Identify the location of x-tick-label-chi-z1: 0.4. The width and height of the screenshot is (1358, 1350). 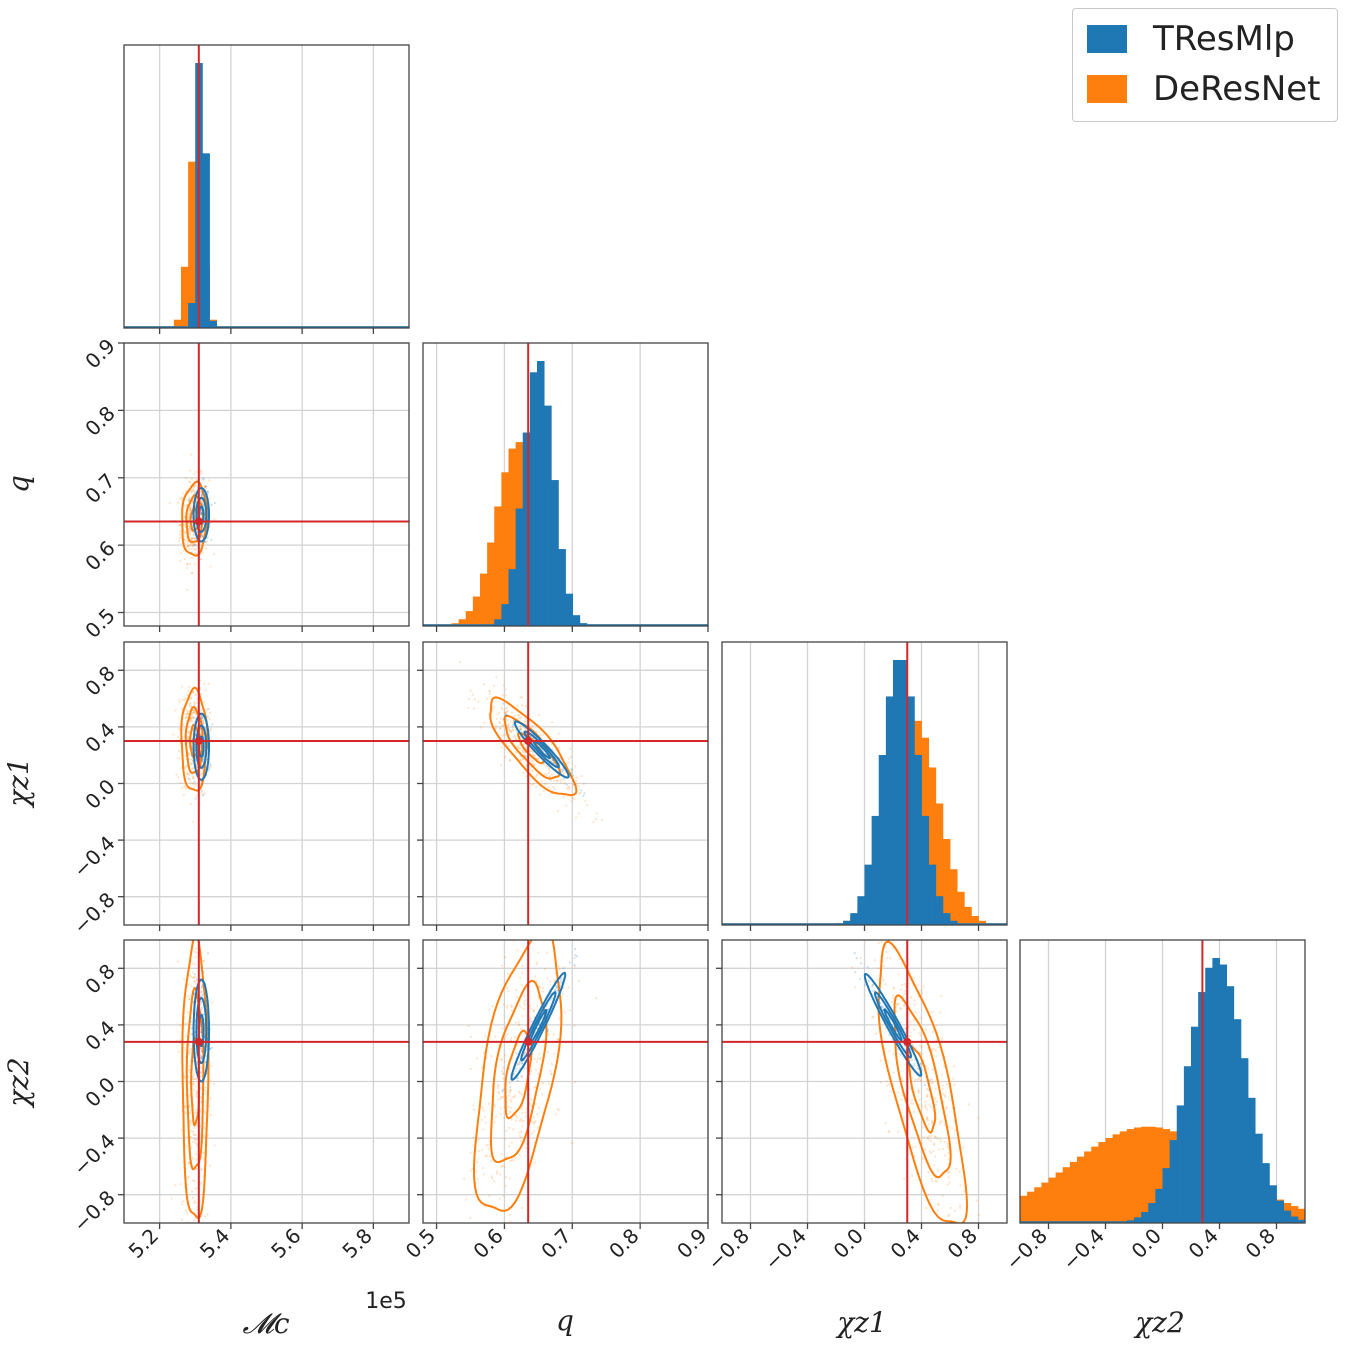
(905, 1243).